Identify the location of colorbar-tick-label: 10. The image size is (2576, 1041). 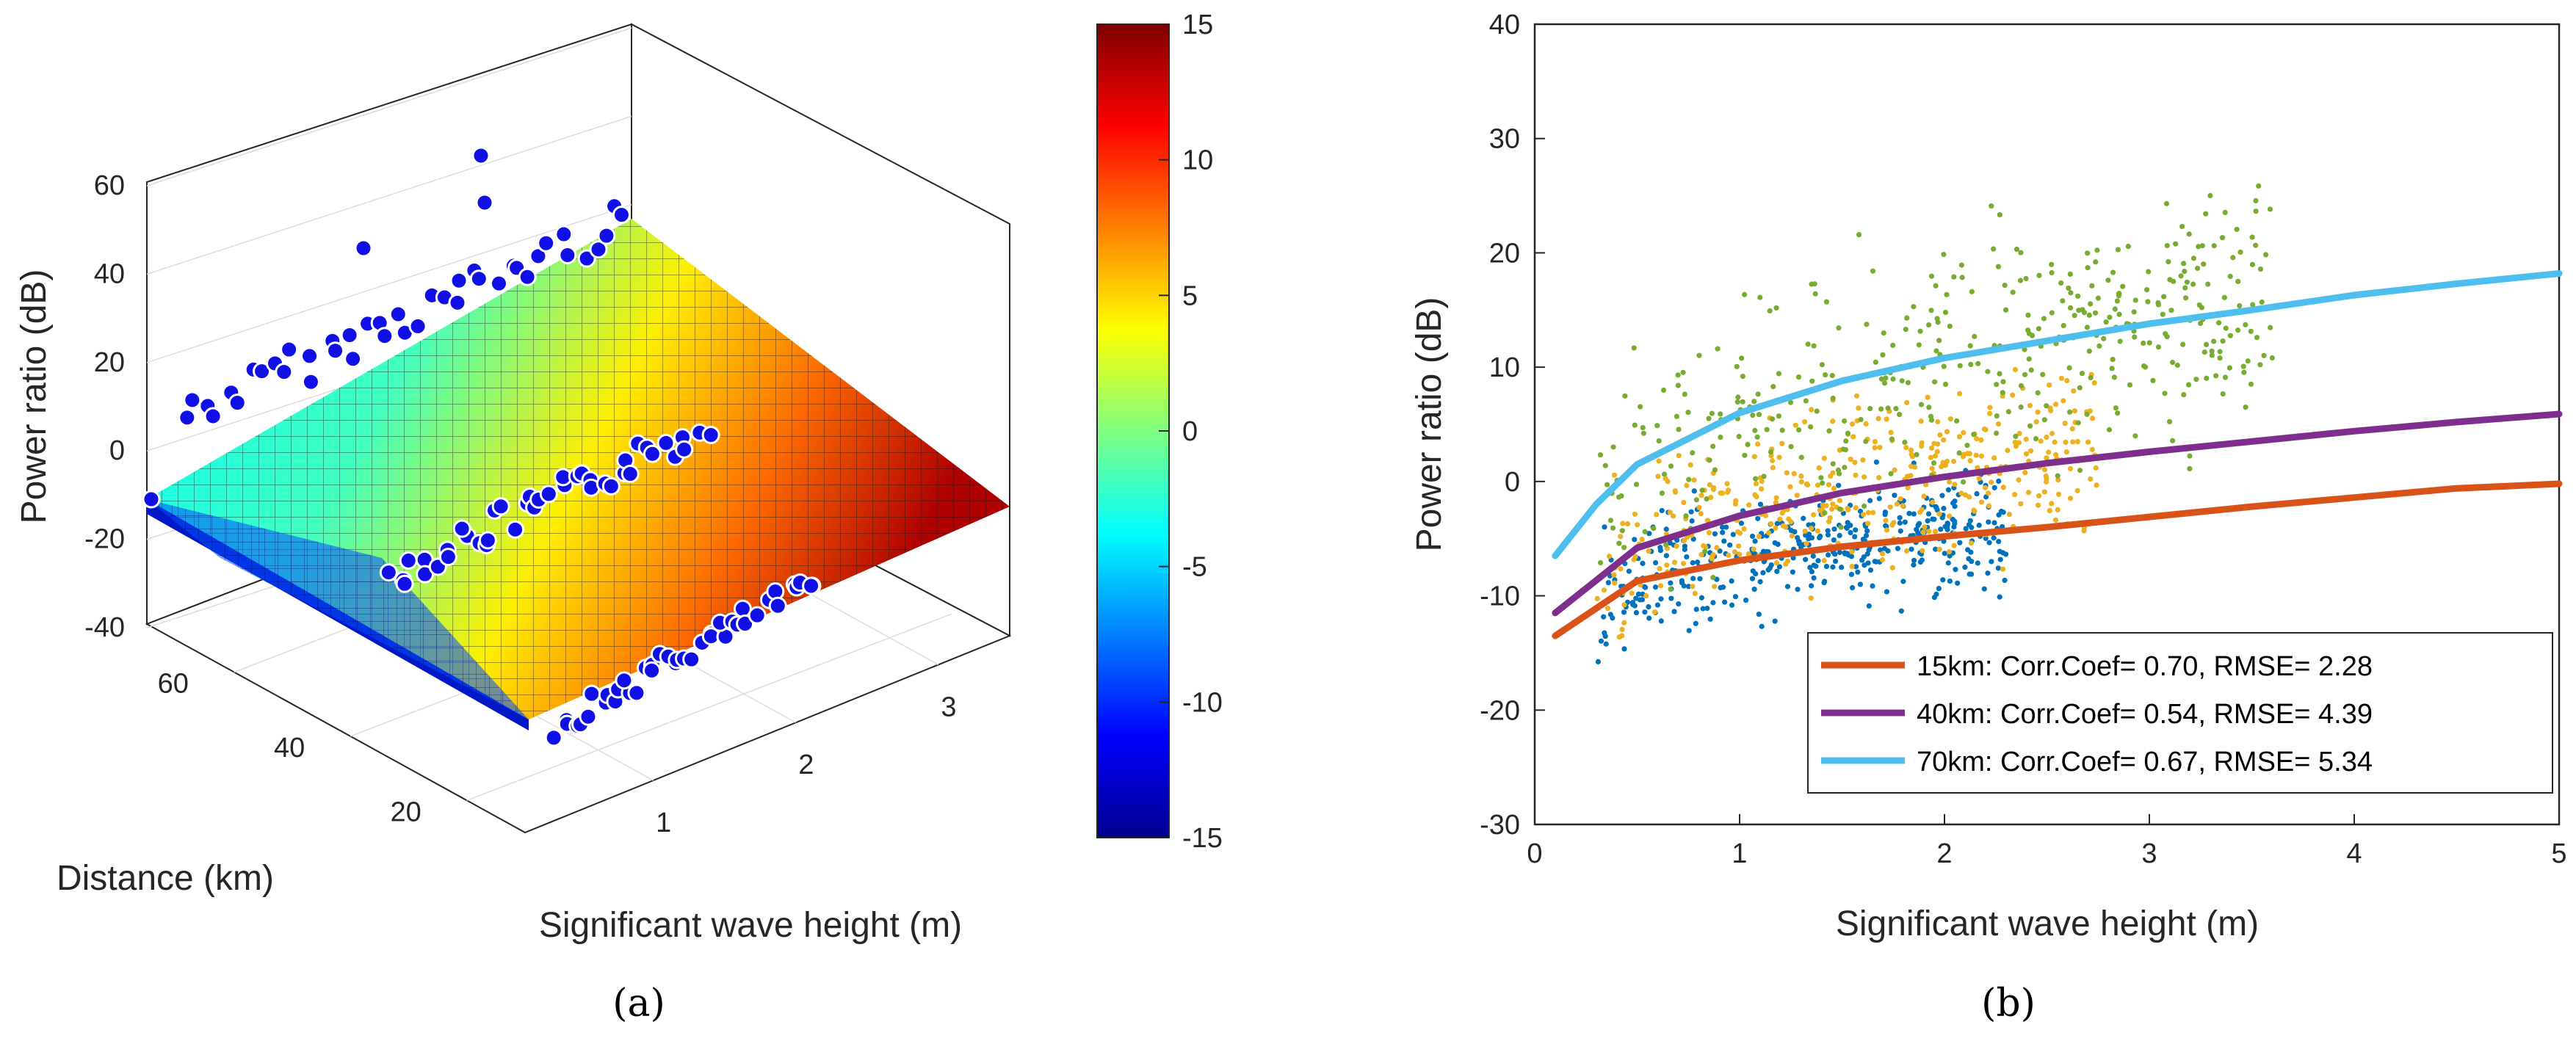
(1197, 160).